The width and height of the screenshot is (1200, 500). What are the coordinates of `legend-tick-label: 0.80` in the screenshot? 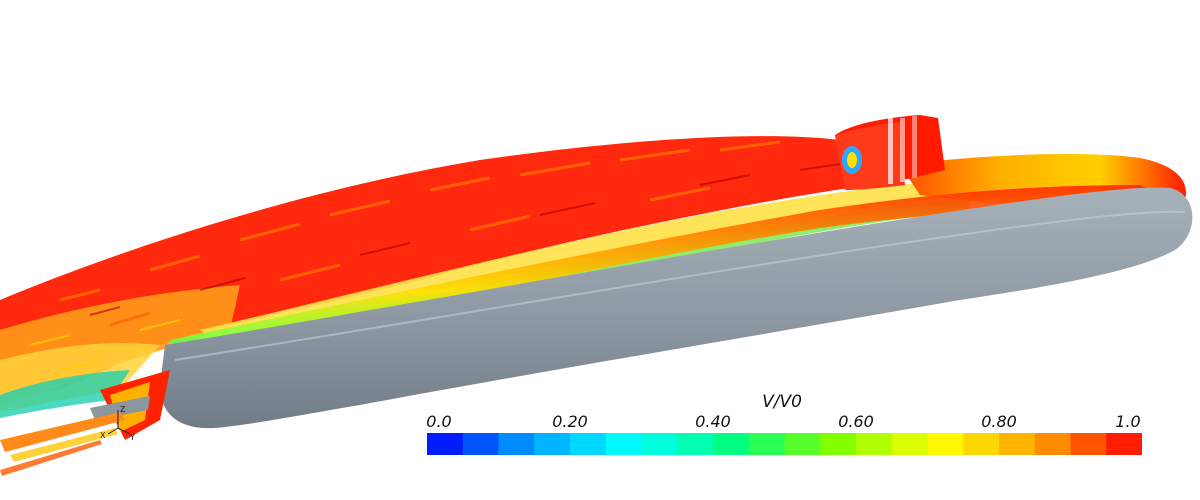 It's located at (999, 421).